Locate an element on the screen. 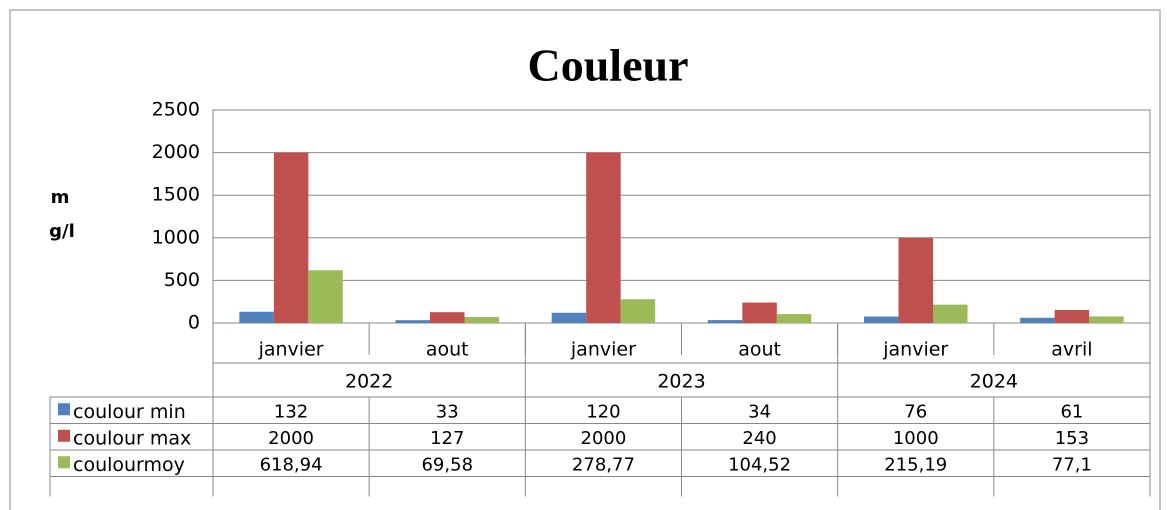 This screenshot has width=1167, height=510. table-value: 34 is located at coordinates (759, 411).